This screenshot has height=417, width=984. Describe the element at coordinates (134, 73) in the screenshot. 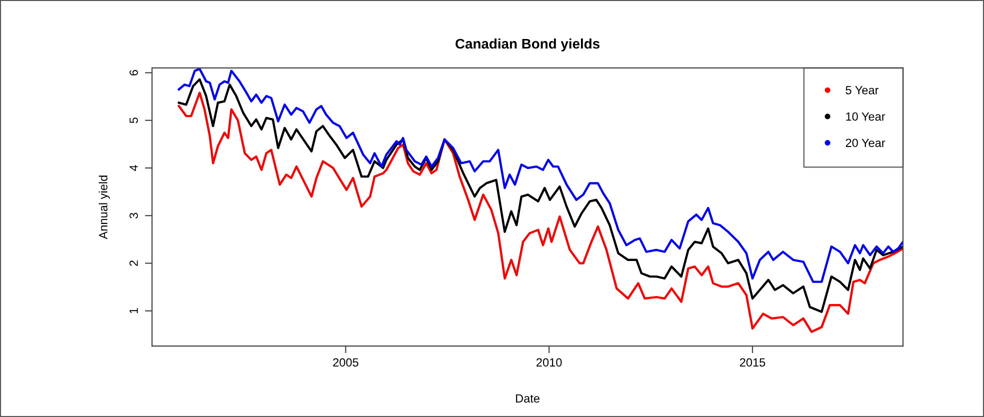

I see `y-tick-label: 6` at that location.